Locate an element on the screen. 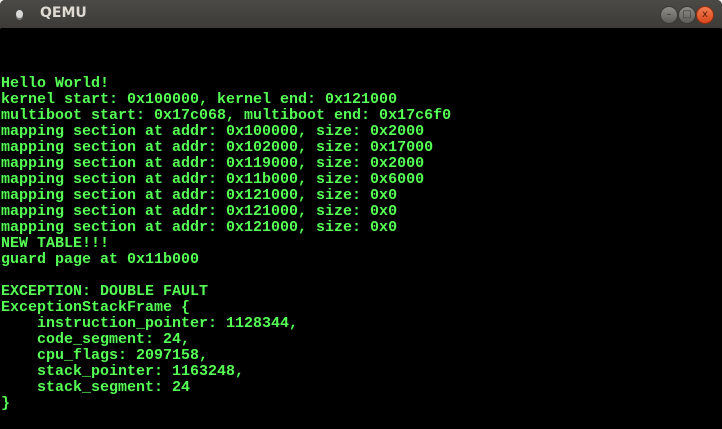 This screenshot has width=722, height=429. minimize-button: – is located at coordinates (669, 15).